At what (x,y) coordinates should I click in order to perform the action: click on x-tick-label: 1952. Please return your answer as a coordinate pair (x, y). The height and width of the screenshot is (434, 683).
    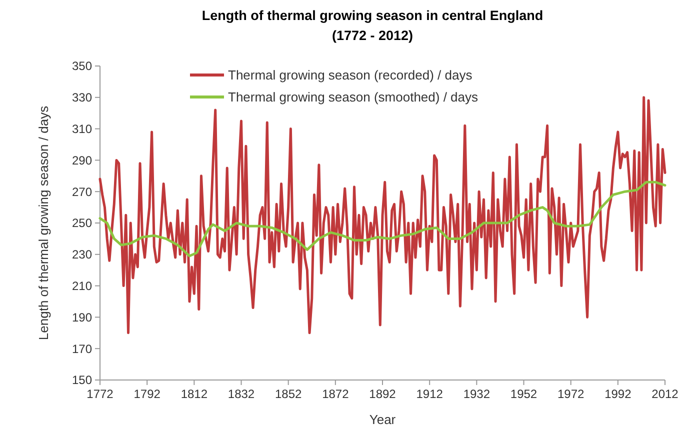
    Looking at the image, I should click on (524, 394).